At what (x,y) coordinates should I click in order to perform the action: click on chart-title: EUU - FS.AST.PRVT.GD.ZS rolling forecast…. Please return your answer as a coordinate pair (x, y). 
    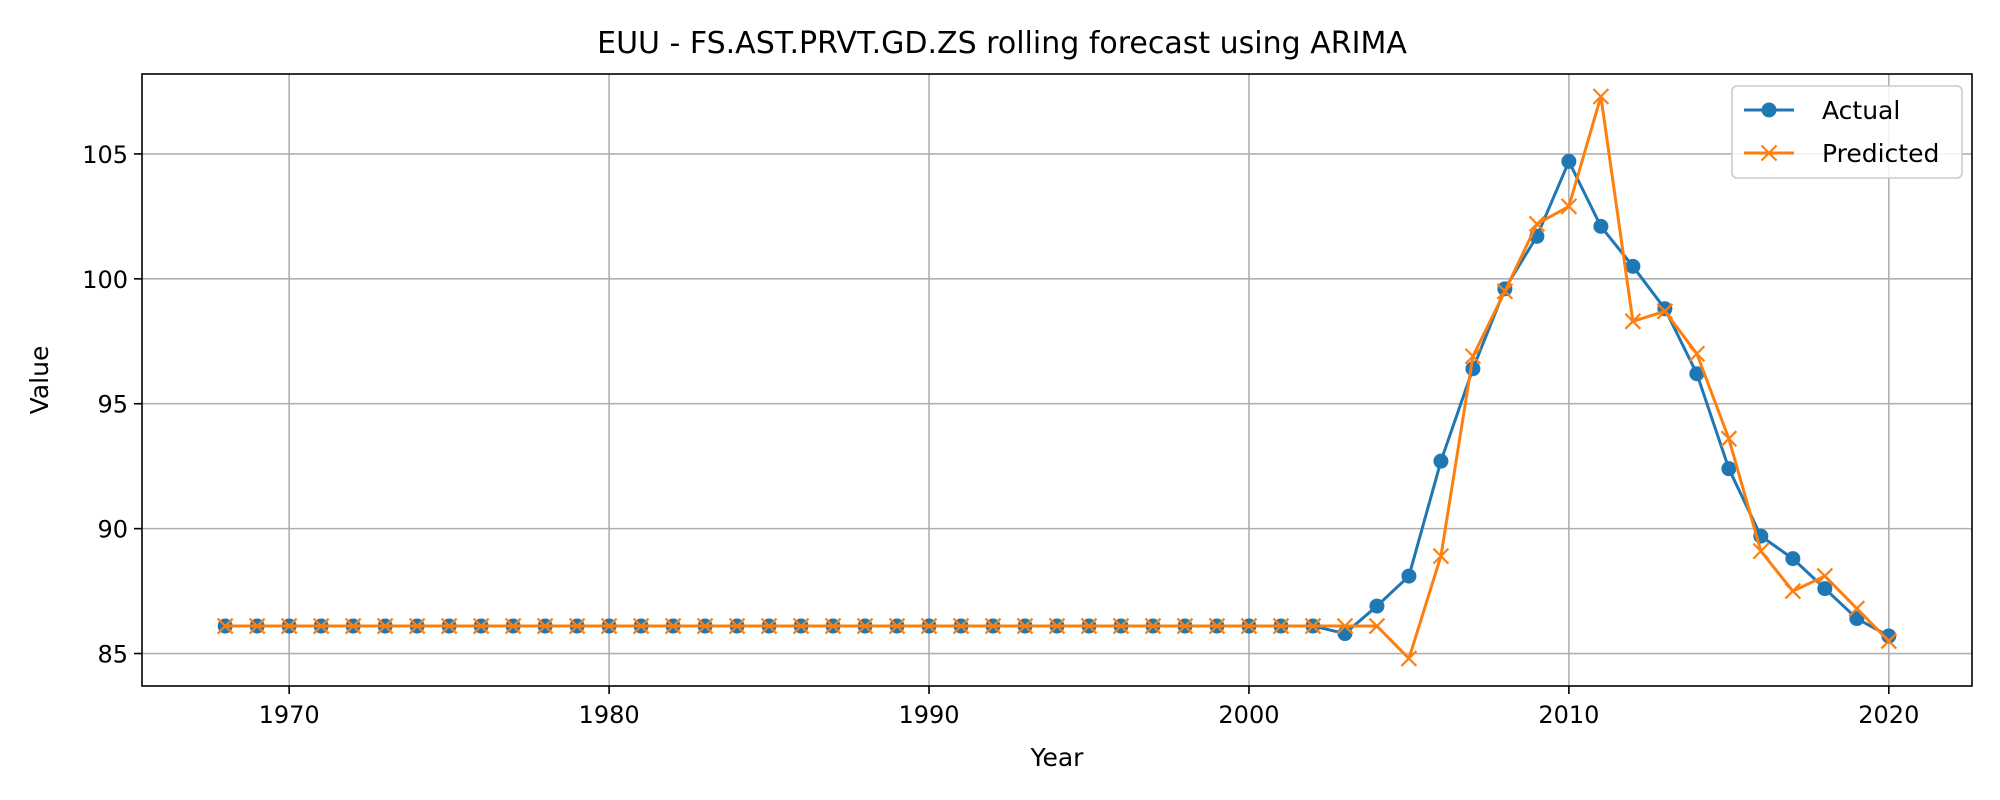
    Looking at the image, I should click on (1002, 43).